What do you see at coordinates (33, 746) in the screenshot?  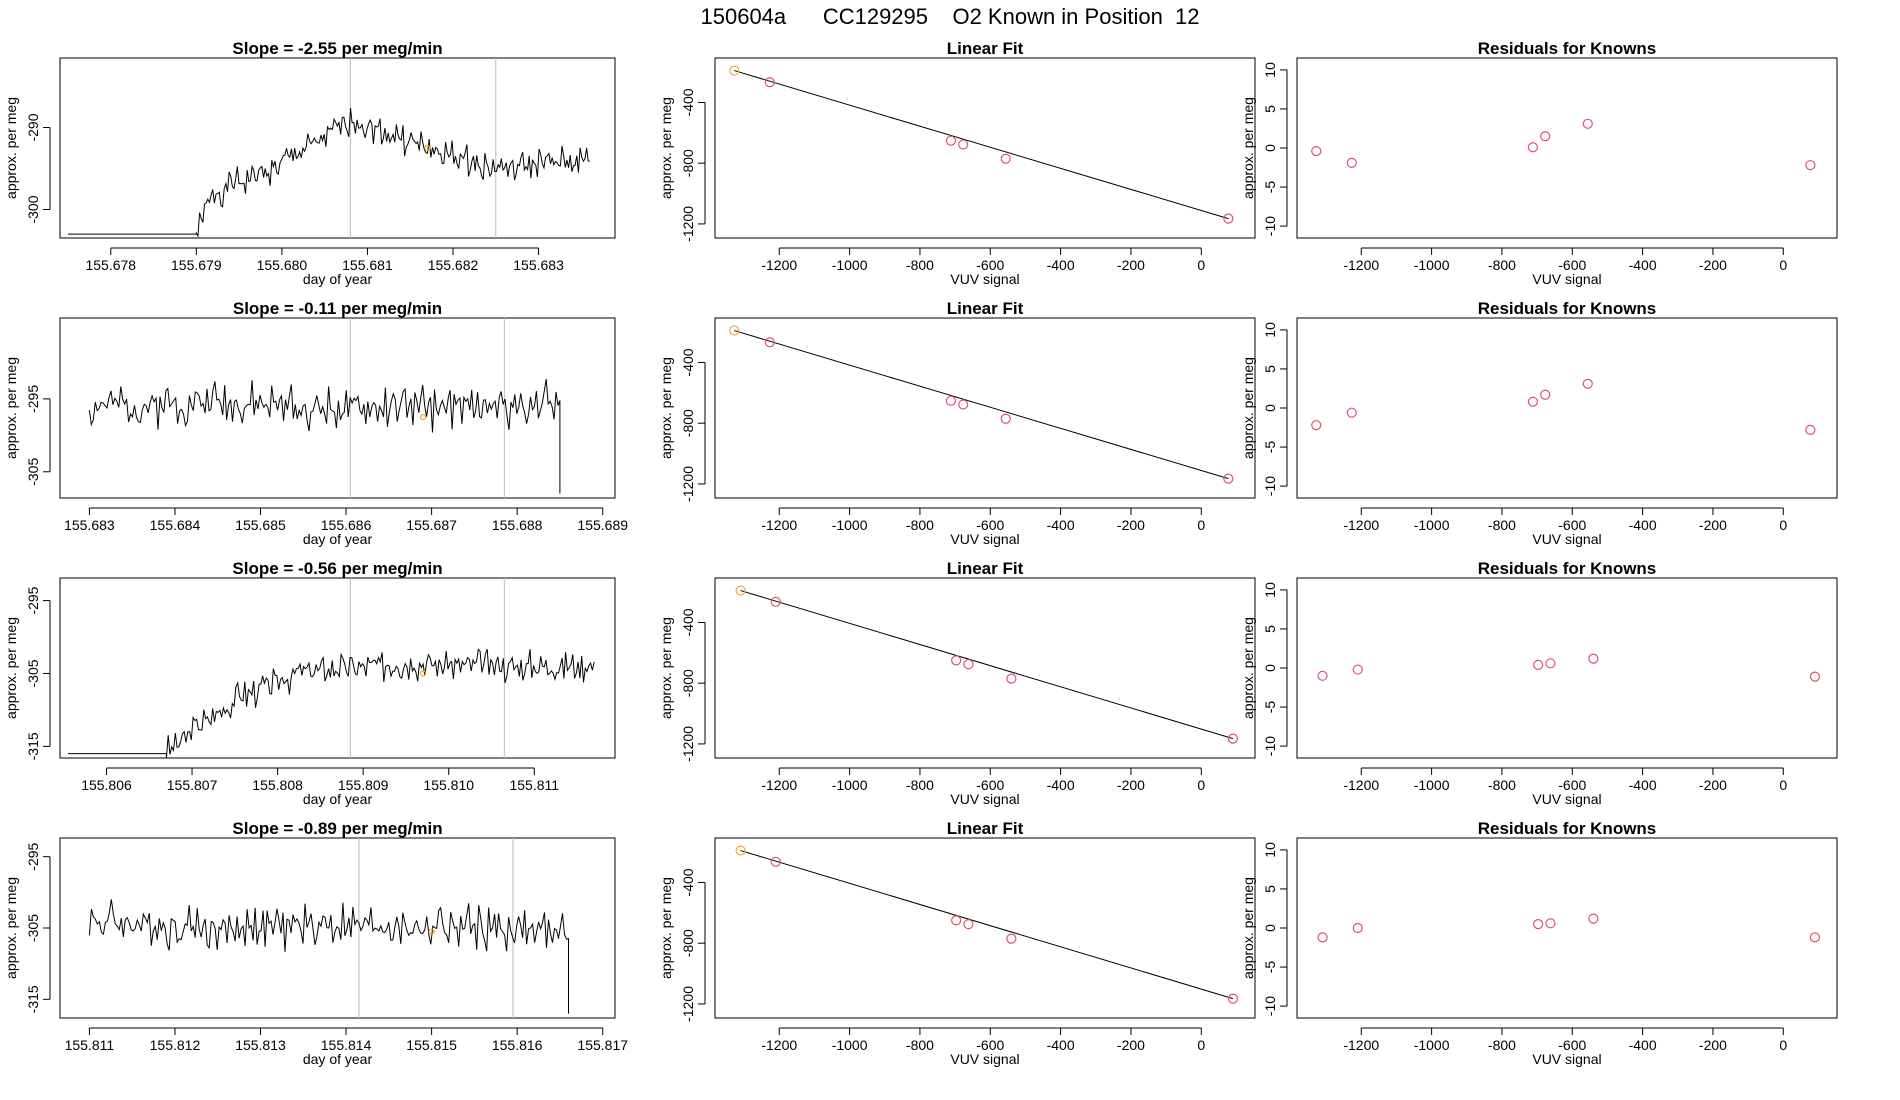 I see `y-tick-label: -315` at bounding box center [33, 746].